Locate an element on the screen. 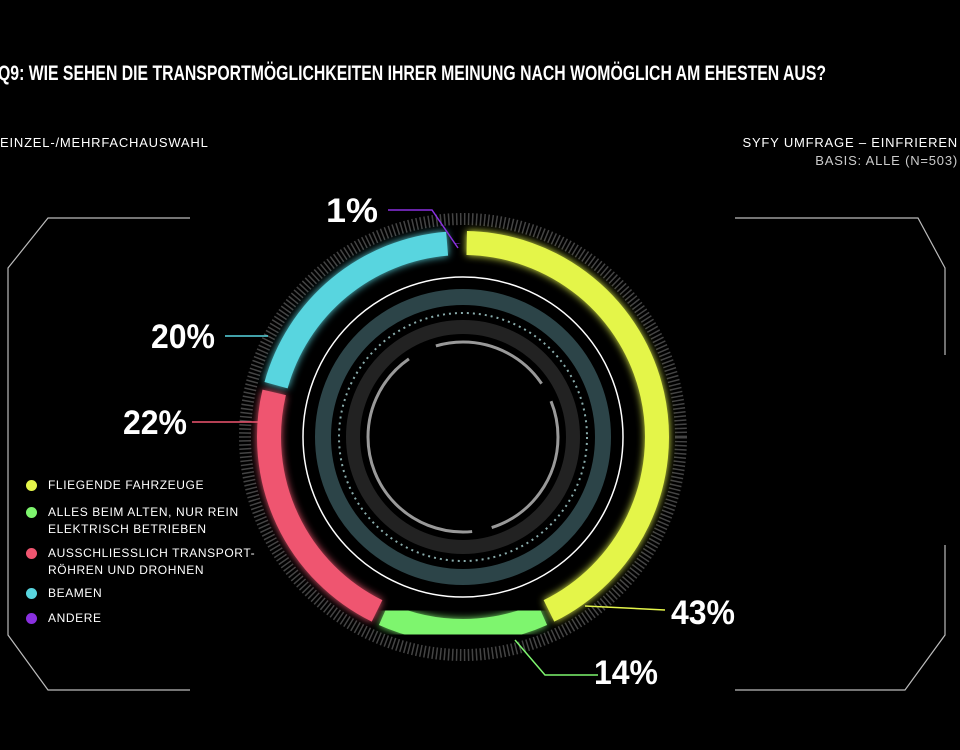 The height and width of the screenshot is (750, 960). value-label: 20% is located at coordinates (183, 337).